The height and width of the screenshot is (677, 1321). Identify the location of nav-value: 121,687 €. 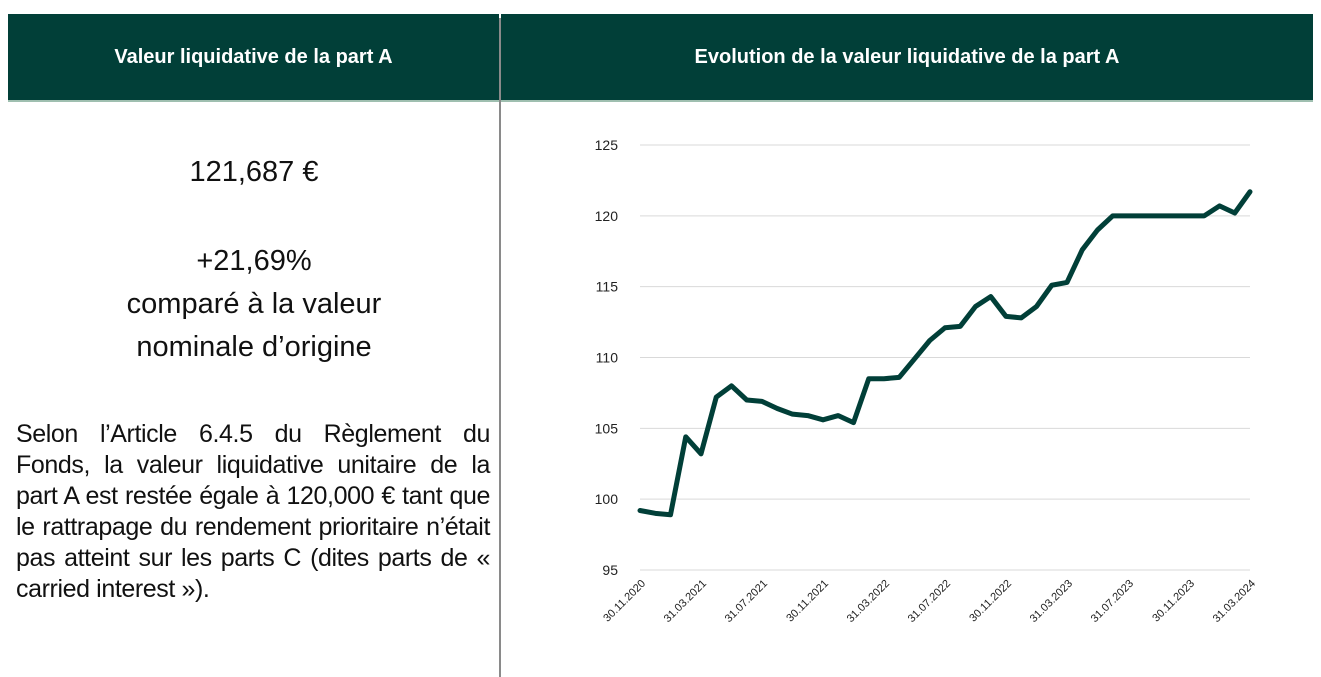
(254, 172).